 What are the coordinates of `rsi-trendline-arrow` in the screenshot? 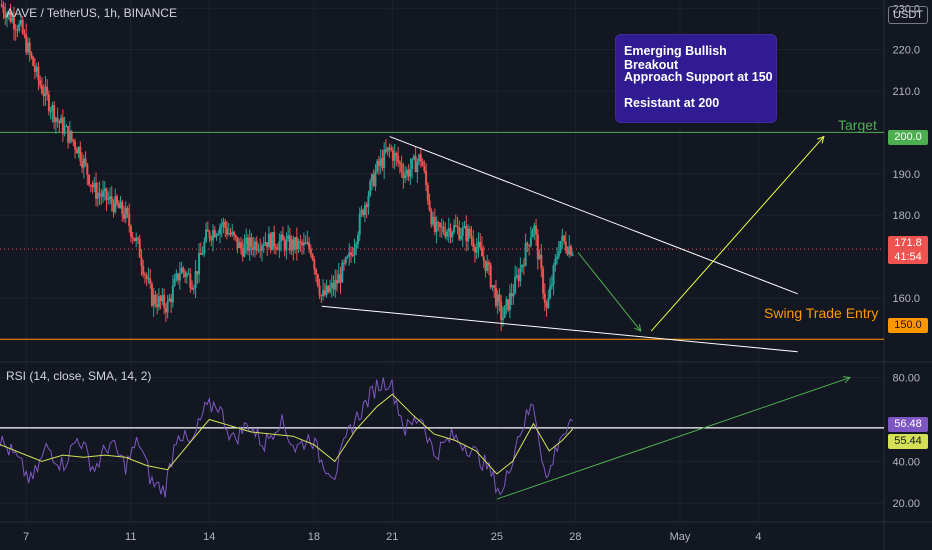 It's located at (847, 379).